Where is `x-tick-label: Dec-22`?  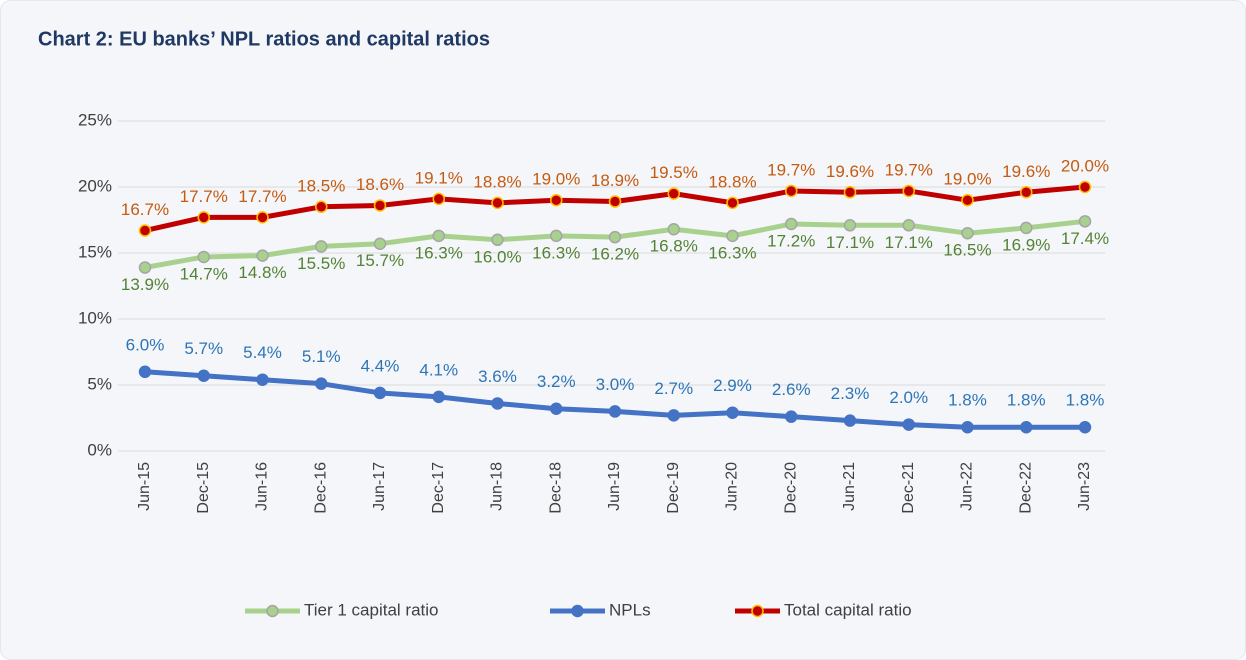
x-tick-label: Dec-22 is located at coordinates (1025, 488).